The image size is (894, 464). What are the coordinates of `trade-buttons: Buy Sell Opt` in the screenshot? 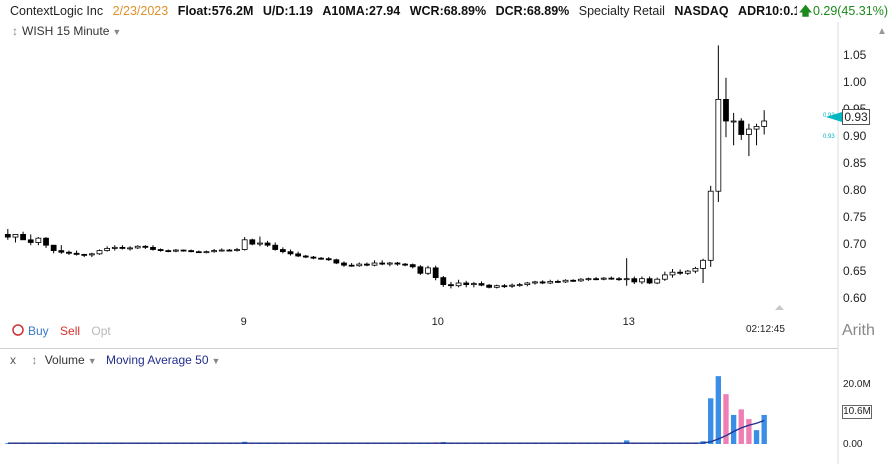 It's located at (60, 331).